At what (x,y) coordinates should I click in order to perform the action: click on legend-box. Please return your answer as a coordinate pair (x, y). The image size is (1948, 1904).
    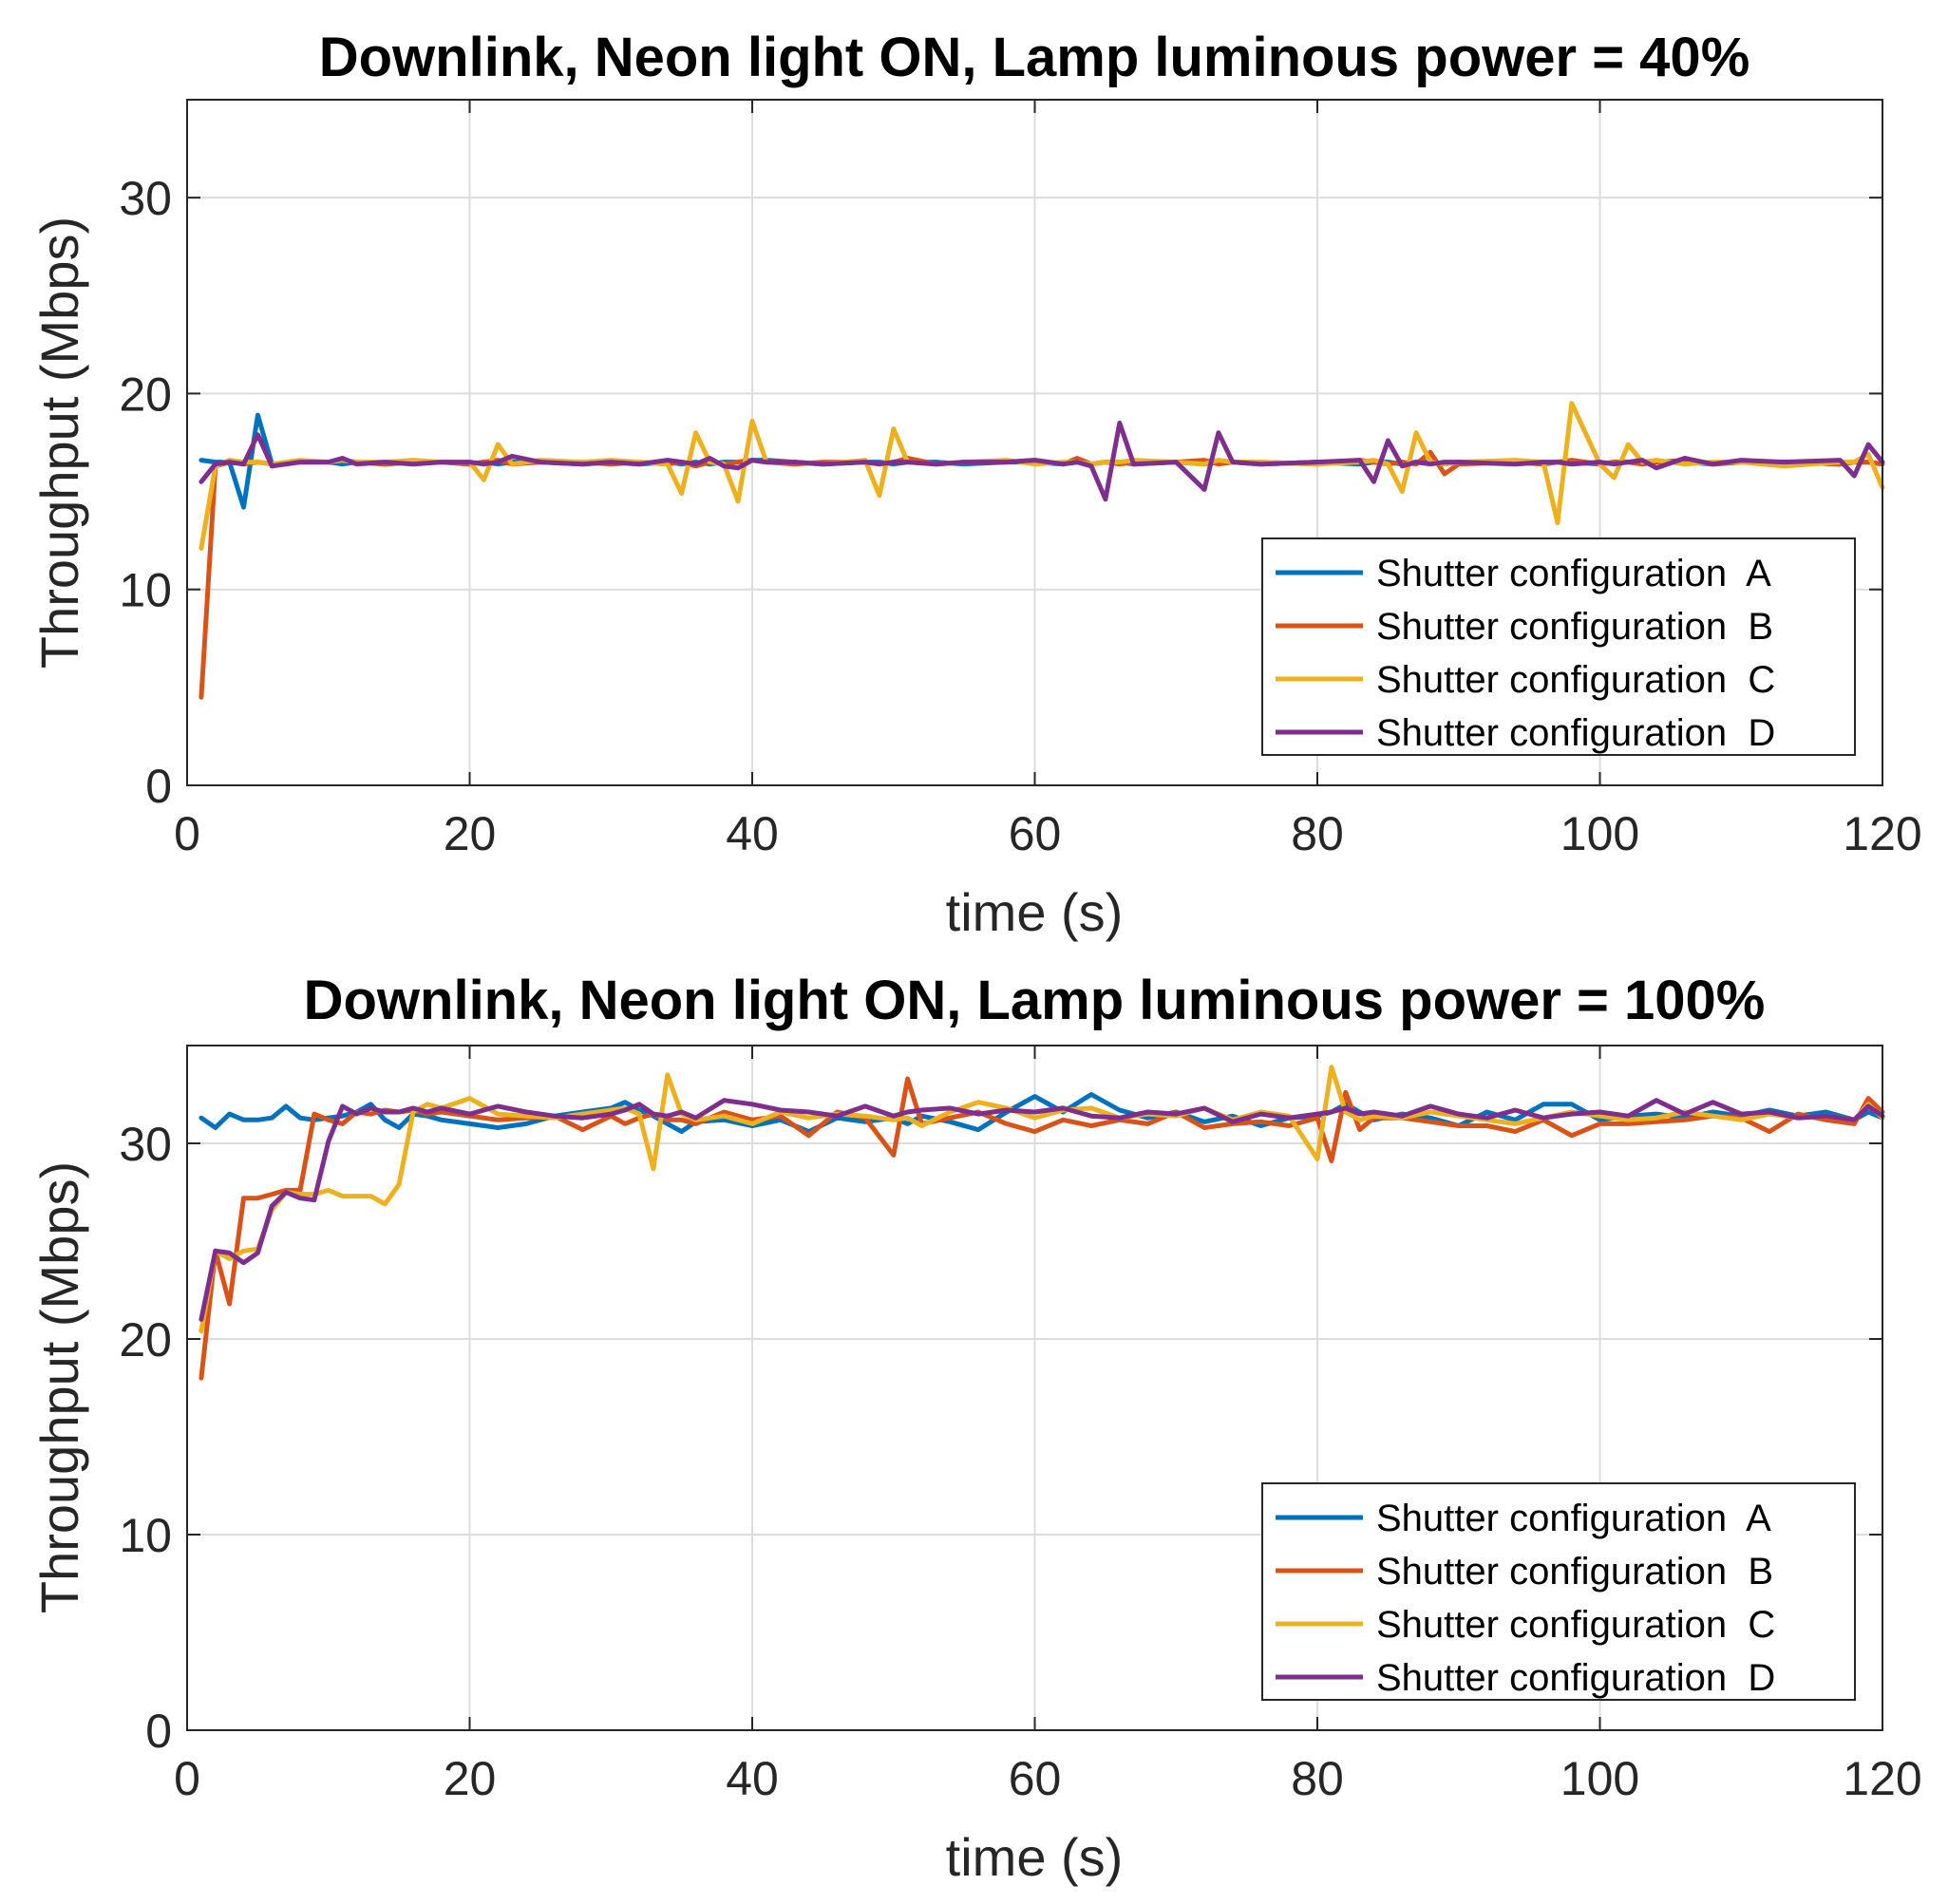
    Looking at the image, I should click on (1558, 646).